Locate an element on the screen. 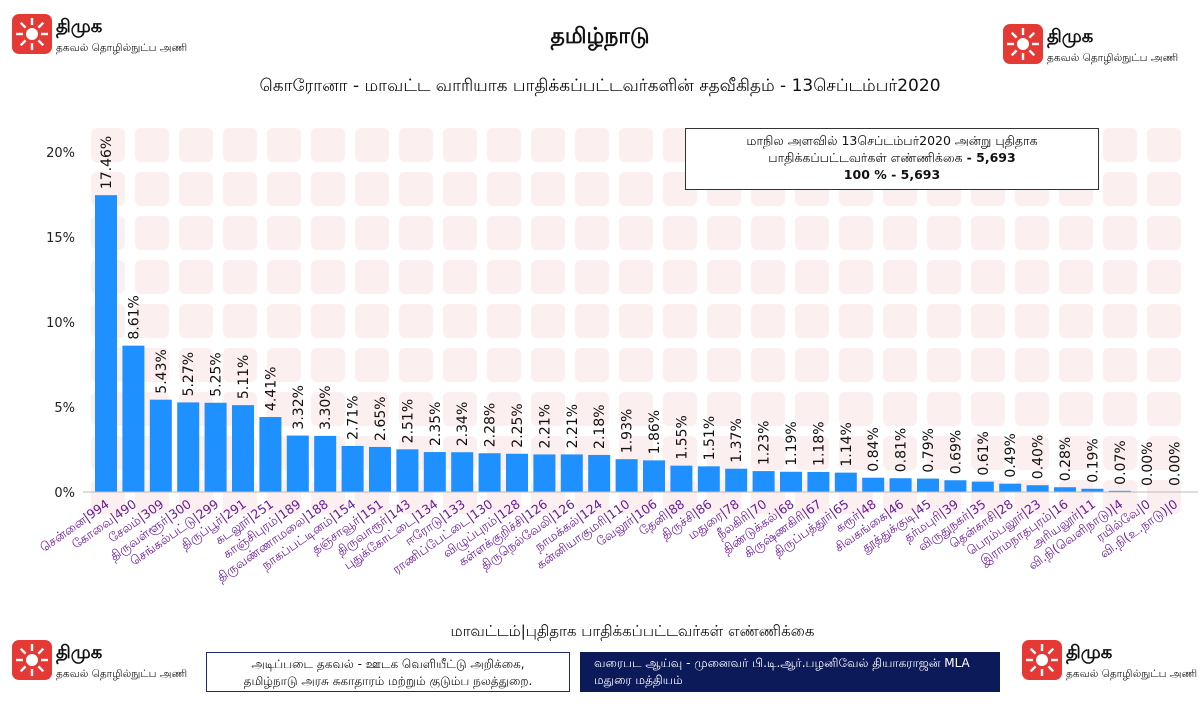 This screenshot has width=1200, height=712. bar-value-label: 0.49% is located at coordinates (1011, 455).